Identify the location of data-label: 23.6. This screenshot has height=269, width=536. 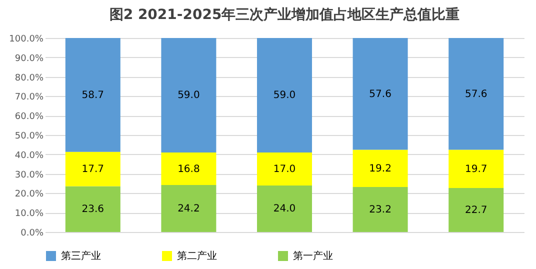
(93, 210).